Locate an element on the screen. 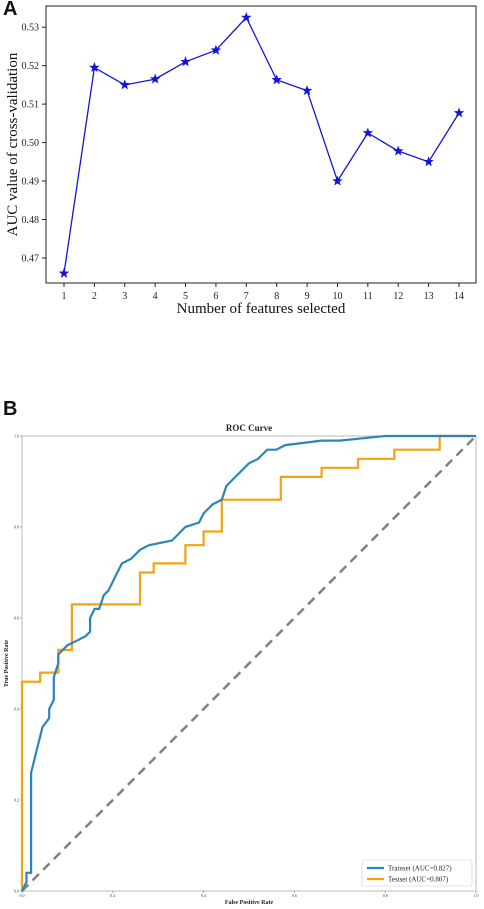 This screenshot has height=909, width=484. legend-label-testset: Testset (AUC=0.807) is located at coordinates (418, 880).